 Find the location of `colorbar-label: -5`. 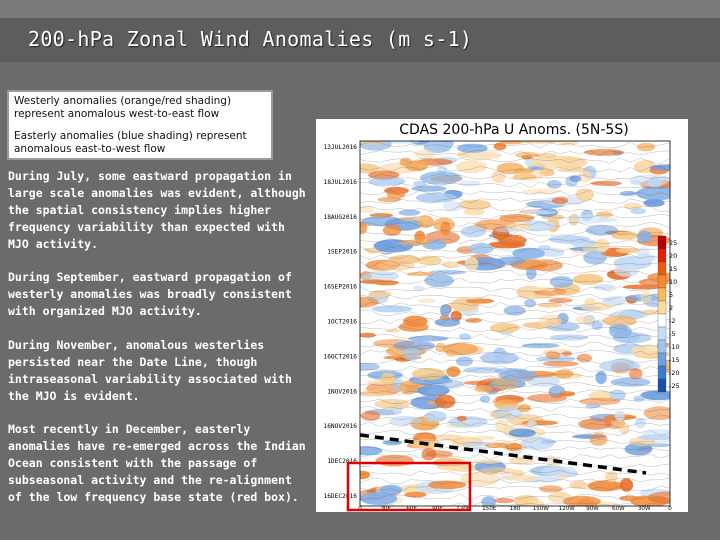

colorbar-label: -5 is located at coordinates (672, 334).